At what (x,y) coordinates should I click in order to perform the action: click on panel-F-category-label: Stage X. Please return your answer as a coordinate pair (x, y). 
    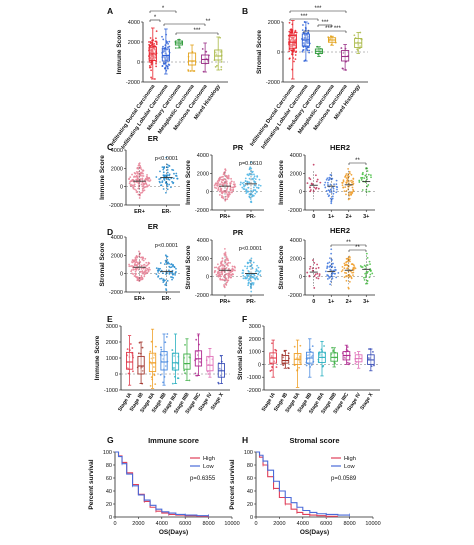
    Looking at the image, I should click on (366, 401).